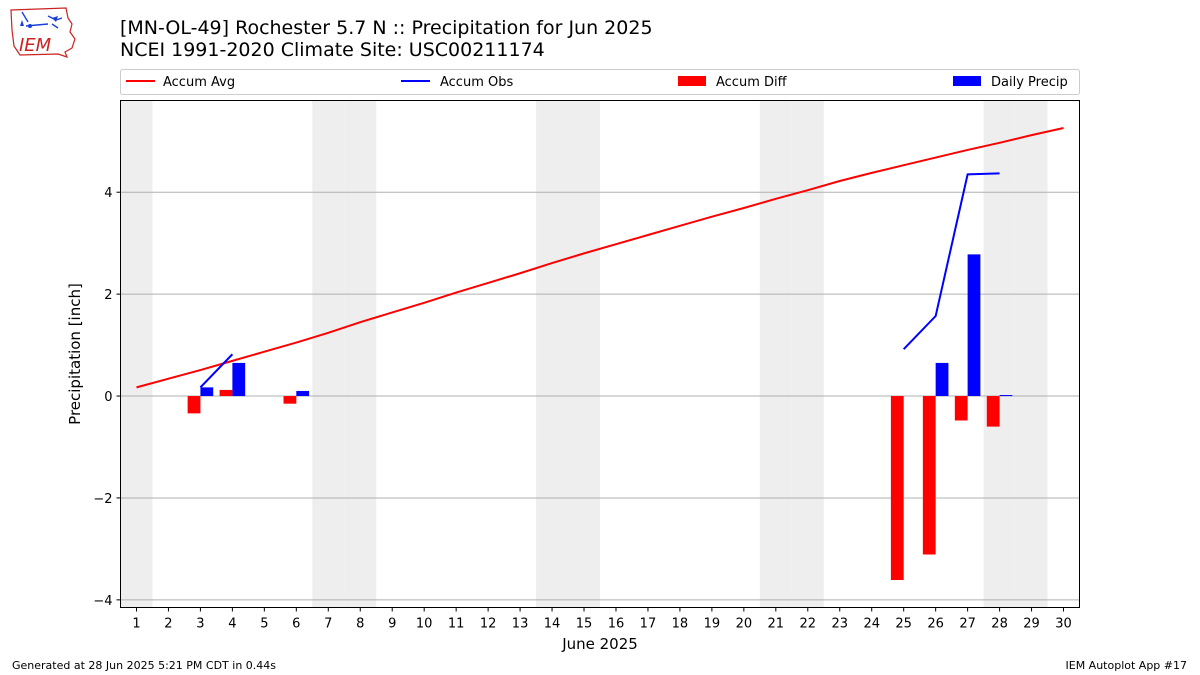 The height and width of the screenshot is (675, 1200). I want to click on x-tick-label-6: 6, so click(296, 624).